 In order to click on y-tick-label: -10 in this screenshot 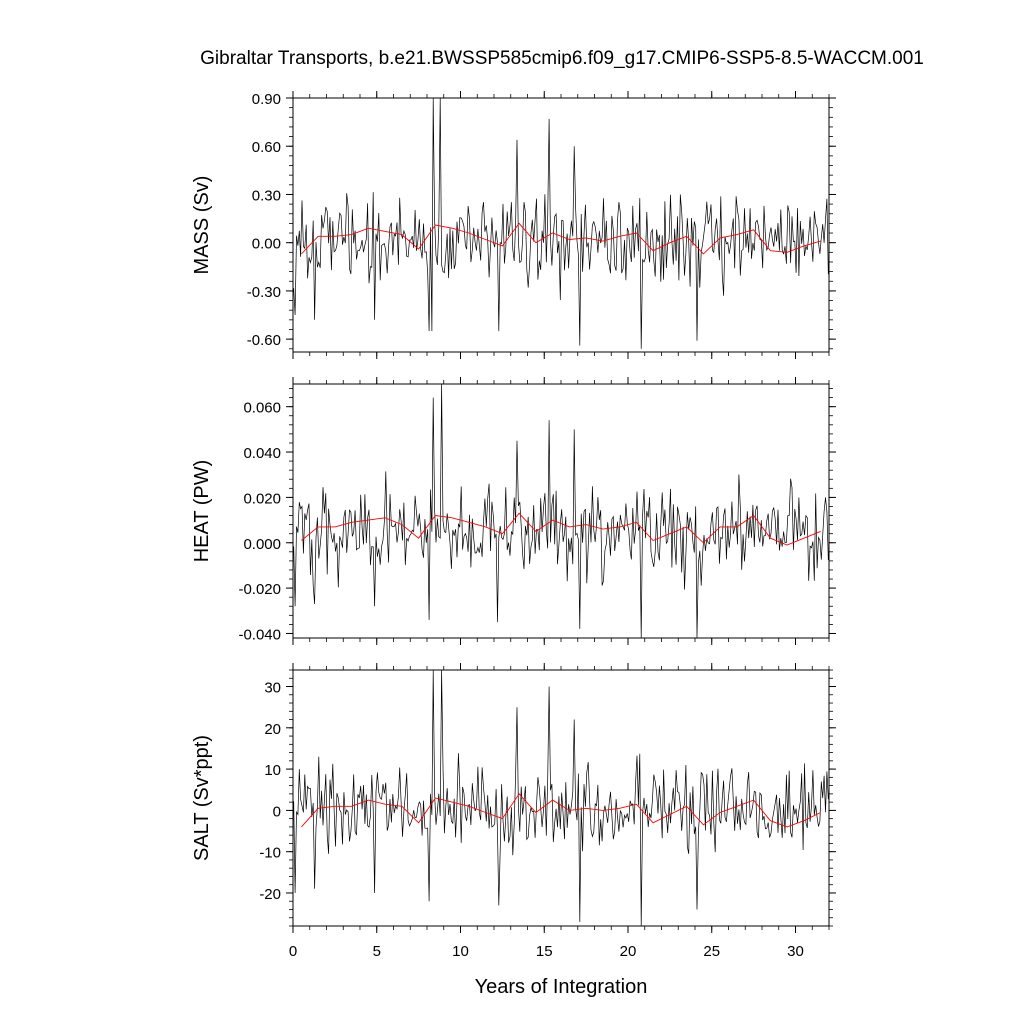, I will do `click(270, 853)`.